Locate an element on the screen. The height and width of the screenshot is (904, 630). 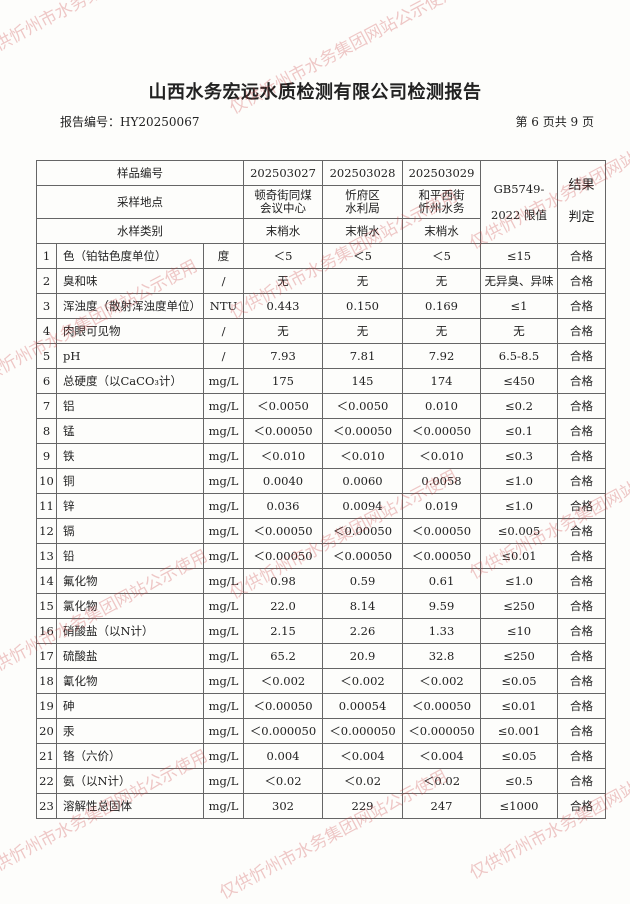
table-row: 16 硝酸盐（以N计） mg/L 2.15 2.26 1.33 ≤10 合格 is located at coordinates (321, 631).